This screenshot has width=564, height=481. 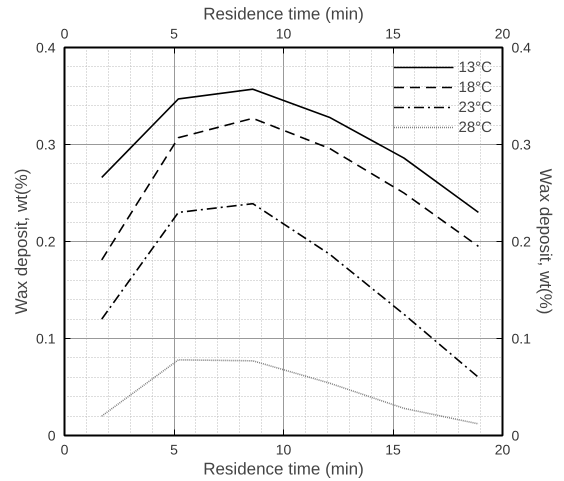 What do you see at coordinates (475, 107) in the screenshot?
I see `legend-label: 23°C` at bounding box center [475, 107].